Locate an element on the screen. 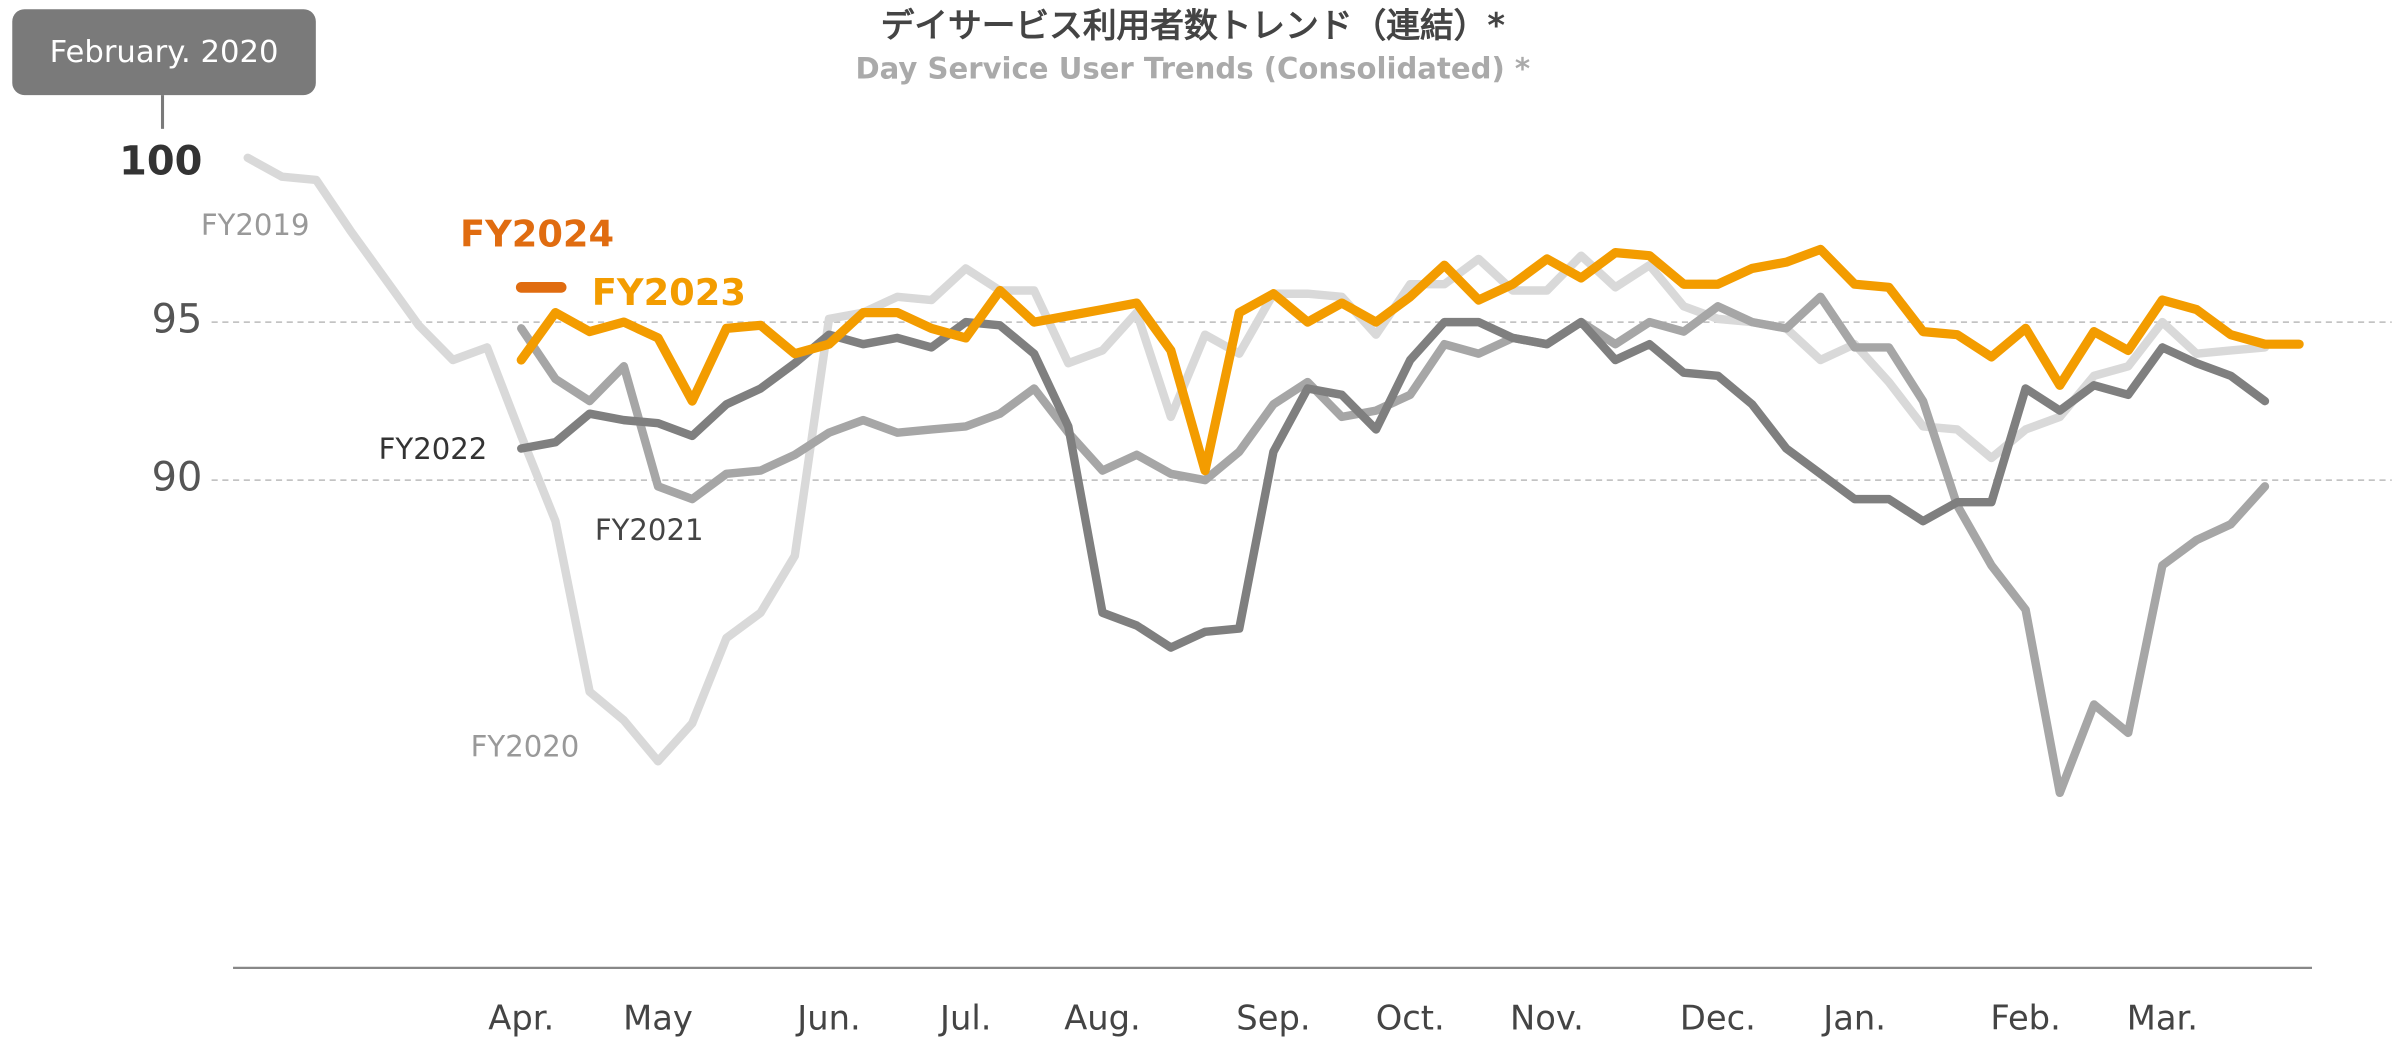 The image size is (2404, 1043). chart-title: デイサービス利用者数トレンド（連結）* is located at coordinates (1193, 25).